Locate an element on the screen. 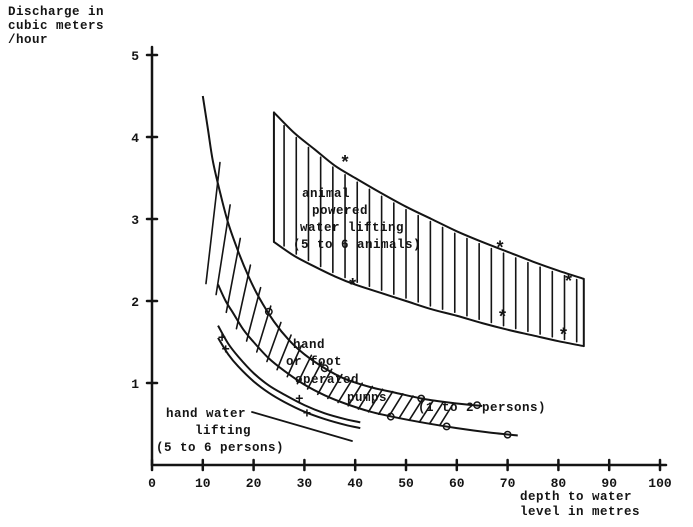 This screenshot has width=693, height=527. label-leader-line is located at coordinates (302, 426).